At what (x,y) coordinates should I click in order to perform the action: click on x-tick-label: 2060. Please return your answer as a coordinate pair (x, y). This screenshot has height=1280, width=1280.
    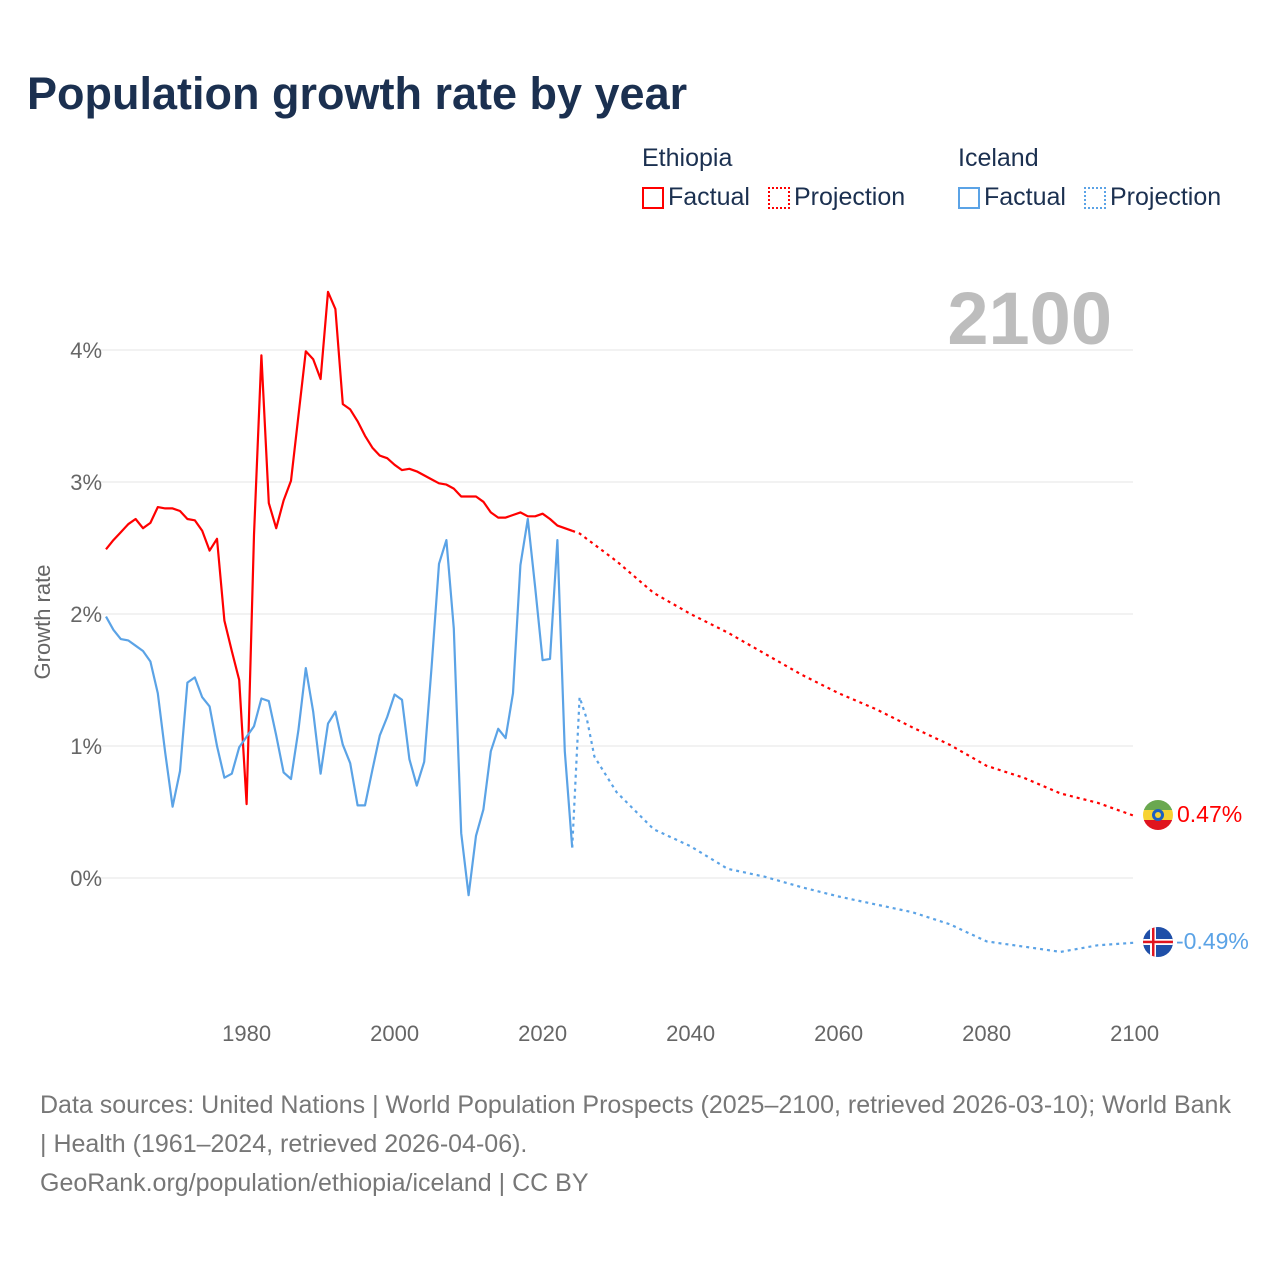
    Looking at the image, I should click on (838, 1033).